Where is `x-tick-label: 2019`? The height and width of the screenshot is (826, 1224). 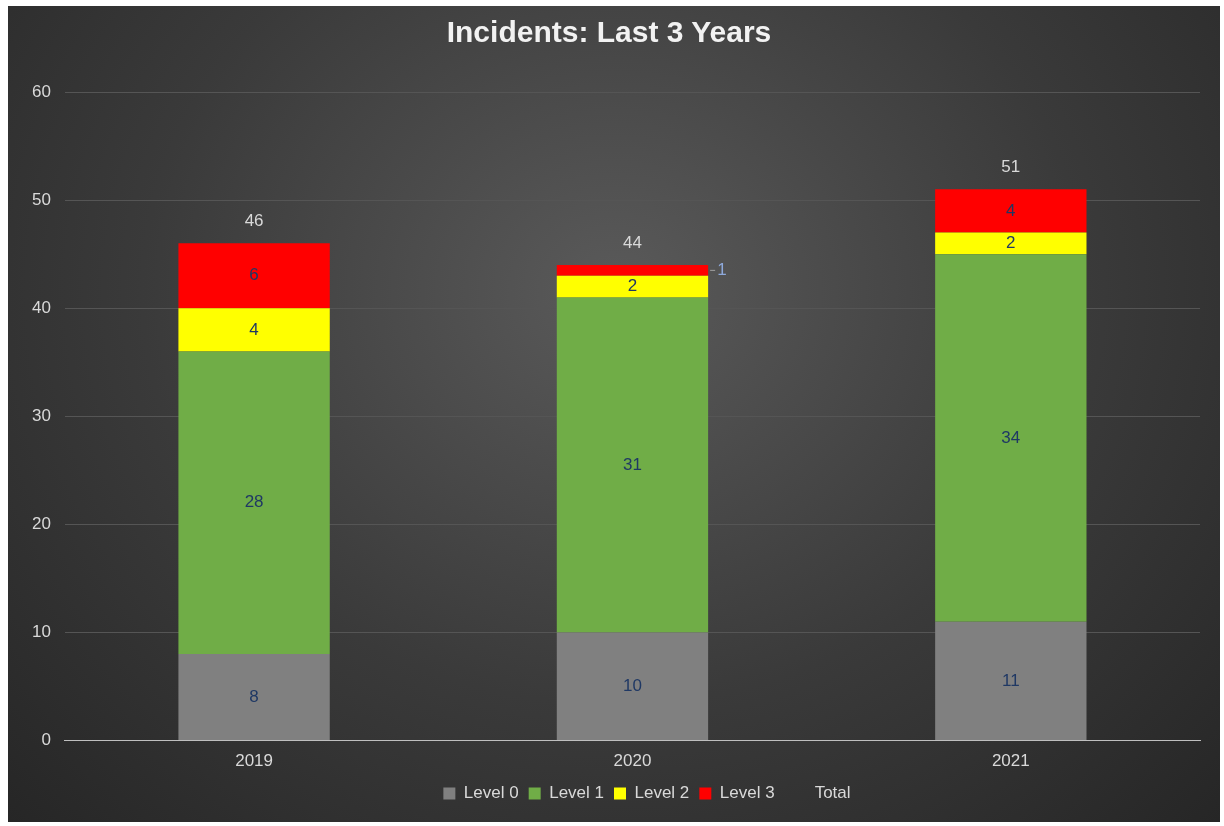 x-tick-label: 2019 is located at coordinates (254, 761).